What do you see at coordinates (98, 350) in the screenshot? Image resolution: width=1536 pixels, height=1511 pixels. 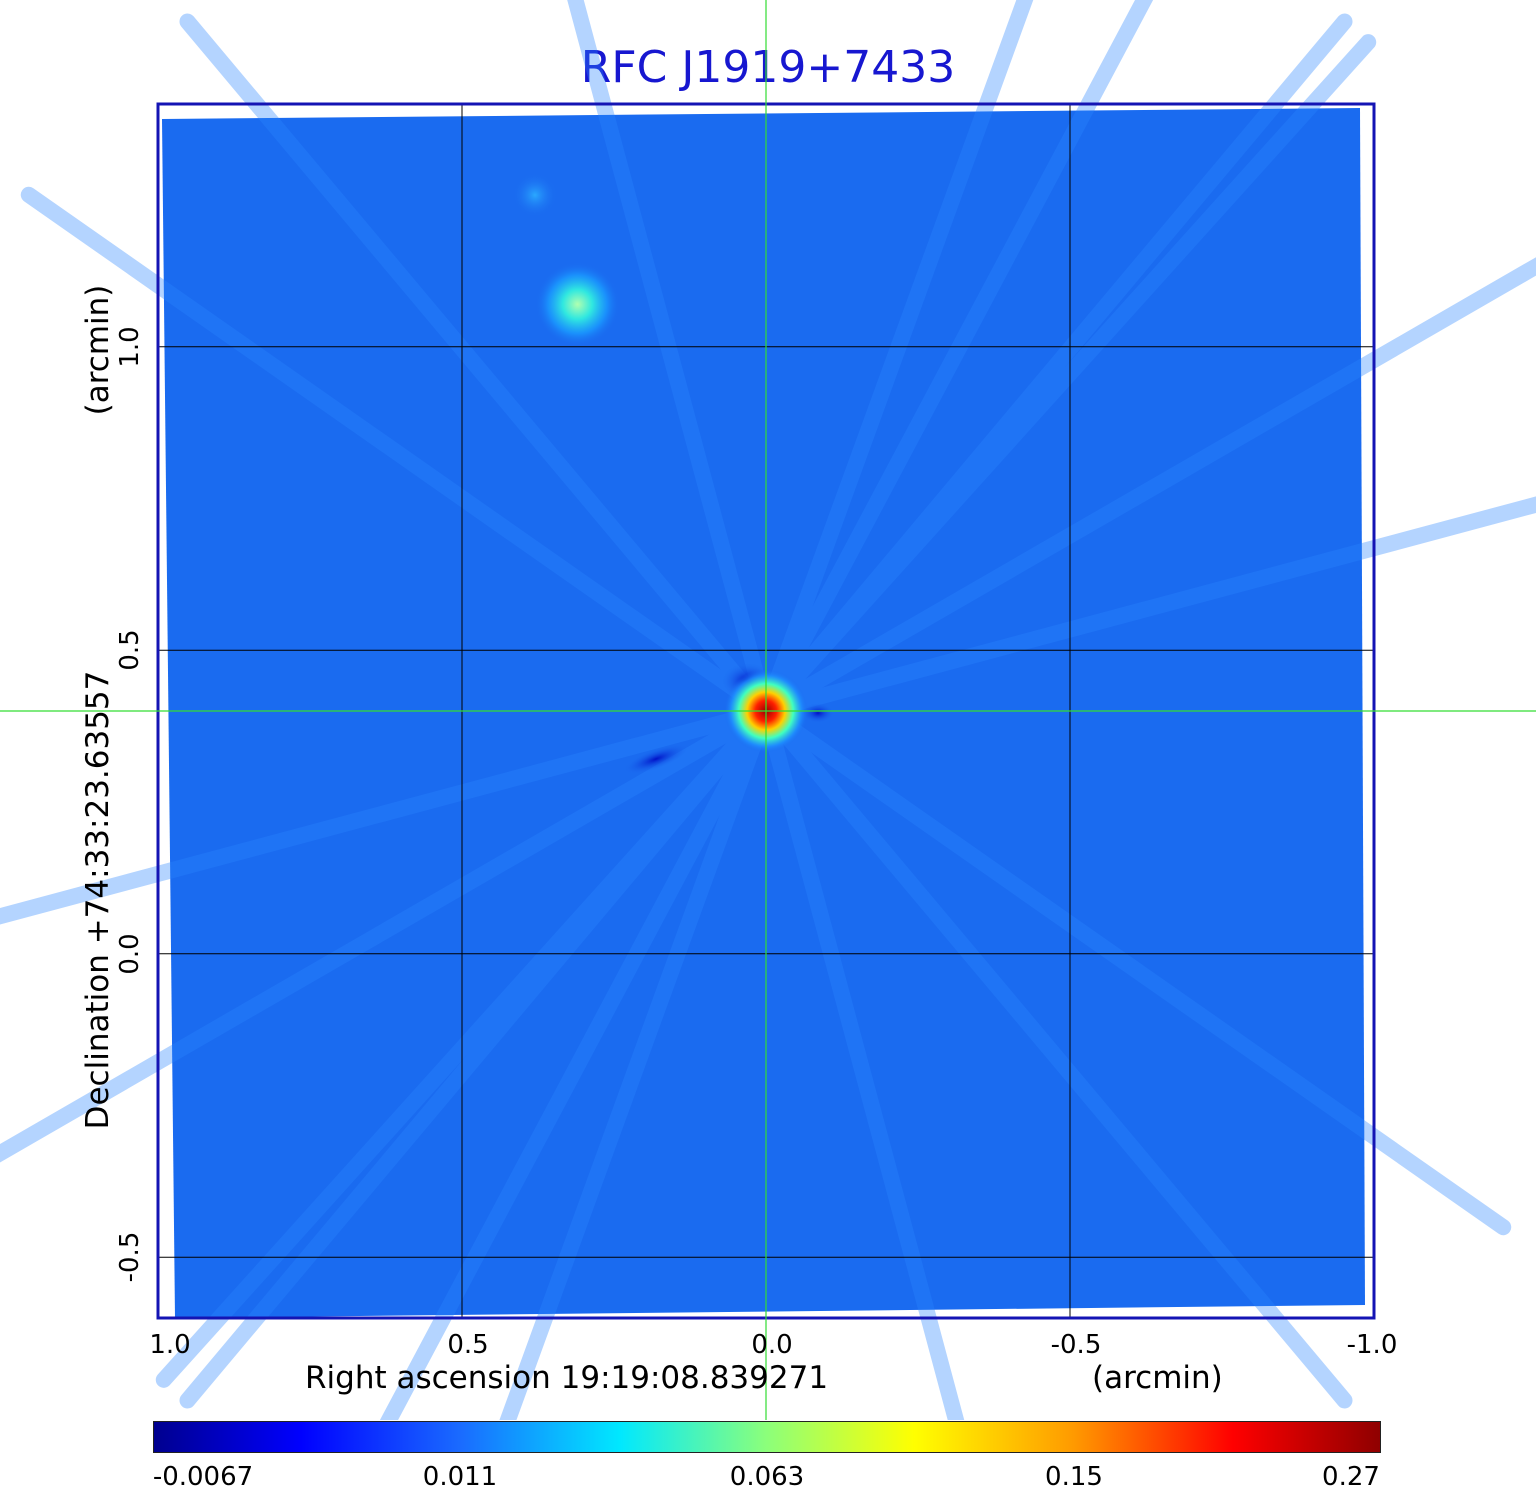 I see `y-axis-unit: (arcmin)` at bounding box center [98, 350].